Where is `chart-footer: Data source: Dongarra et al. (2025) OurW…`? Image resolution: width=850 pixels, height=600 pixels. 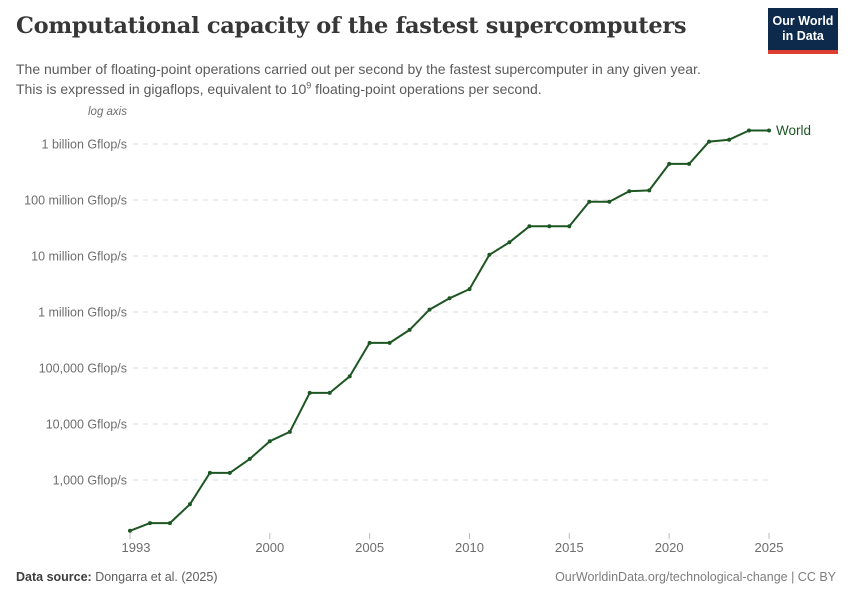 chart-footer: Data source: Dongarra et al. (2025) OurW… is located at coordinates (426, 577).